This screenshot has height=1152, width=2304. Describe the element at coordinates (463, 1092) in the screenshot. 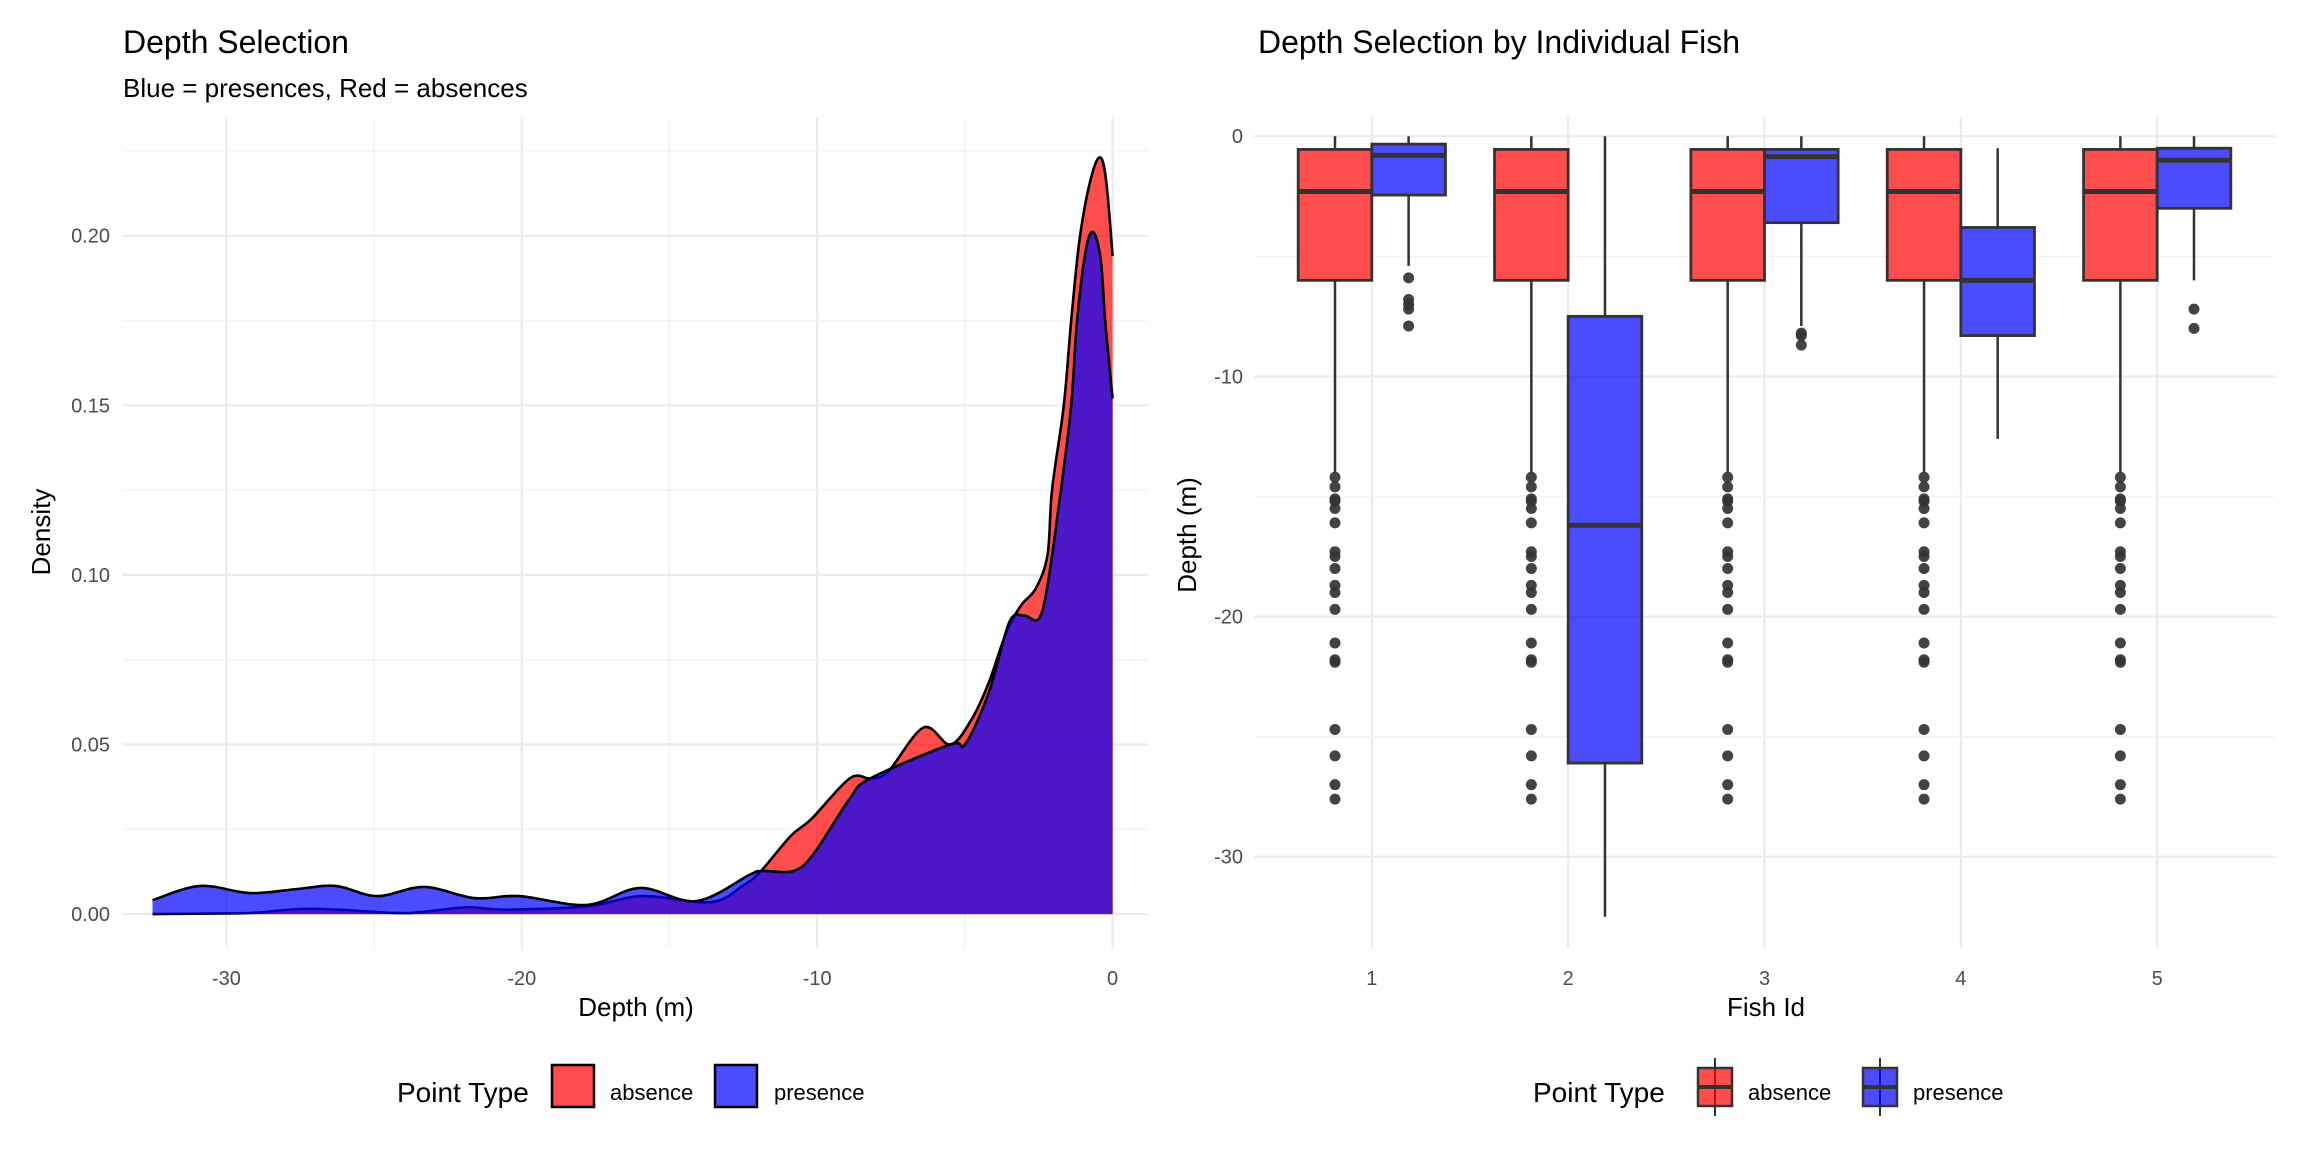

I see `legend-title: Point Type` at that location.